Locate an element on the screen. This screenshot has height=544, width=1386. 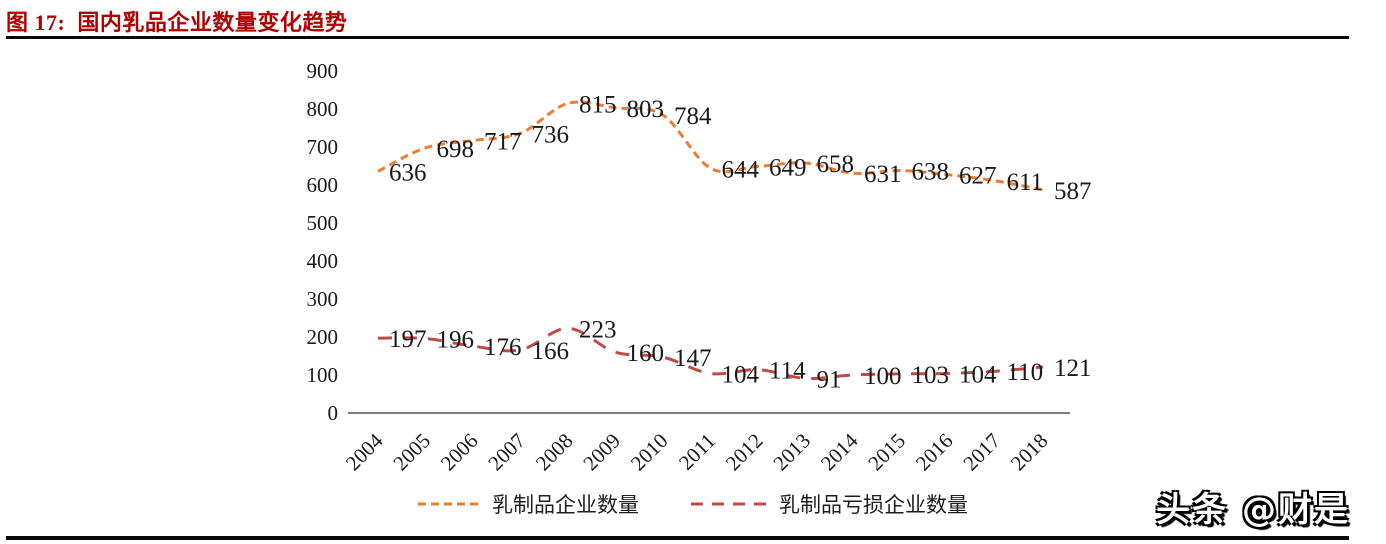
x-tick-label: 2005 is located at coordinates (411, 452).